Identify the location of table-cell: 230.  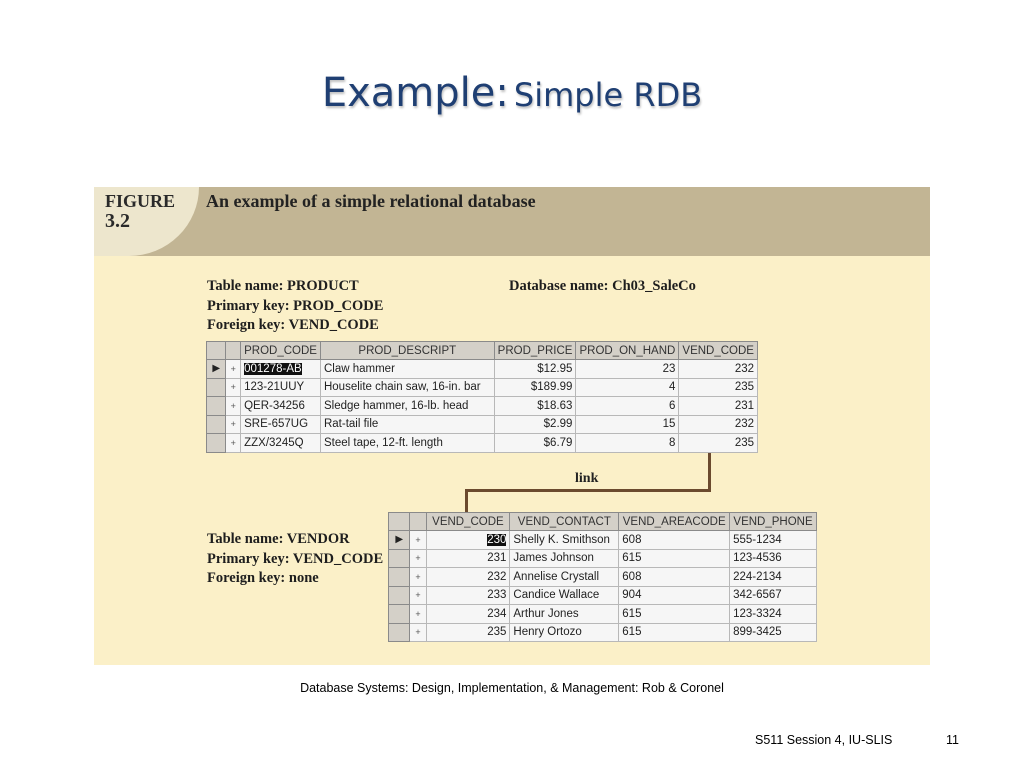
(468, 540).